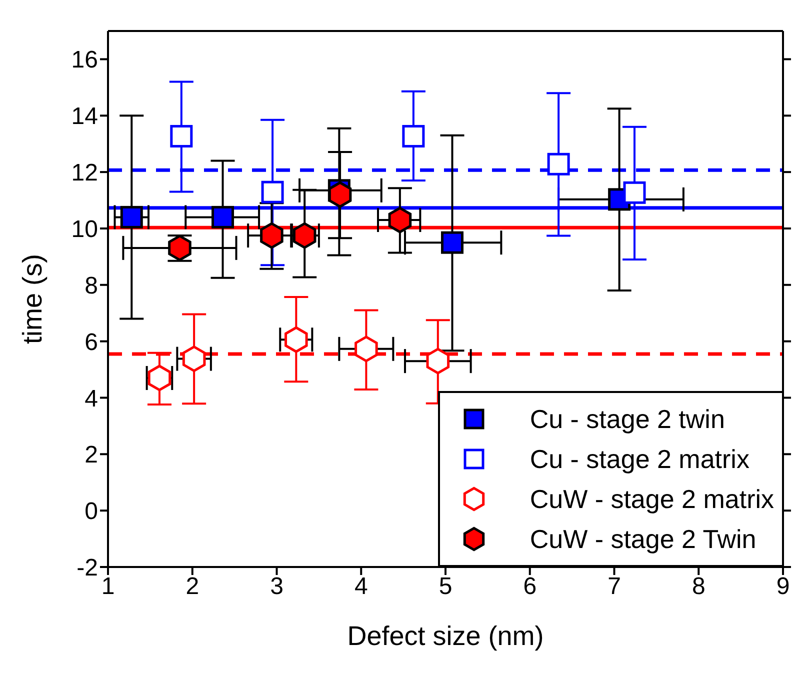 This screenshot has width=806, height=687. What do you see at coordinates (91, 455) in the screenshot?
I see `y-tick-label: 2` at bounding box center [91, 455].